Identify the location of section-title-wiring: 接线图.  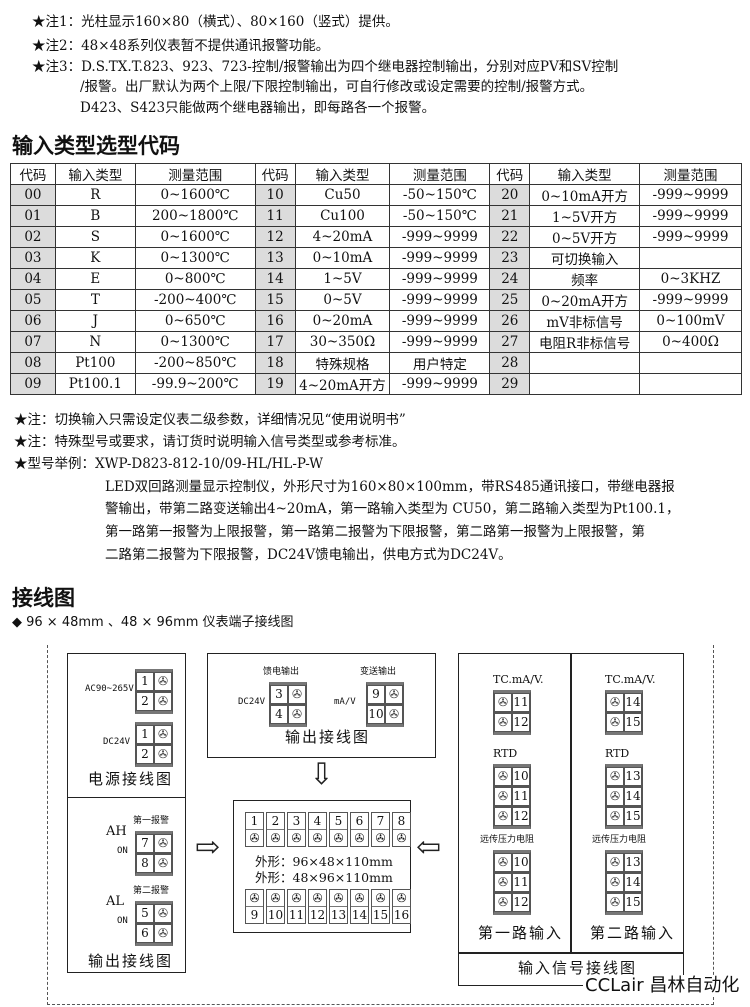
(43, 598).